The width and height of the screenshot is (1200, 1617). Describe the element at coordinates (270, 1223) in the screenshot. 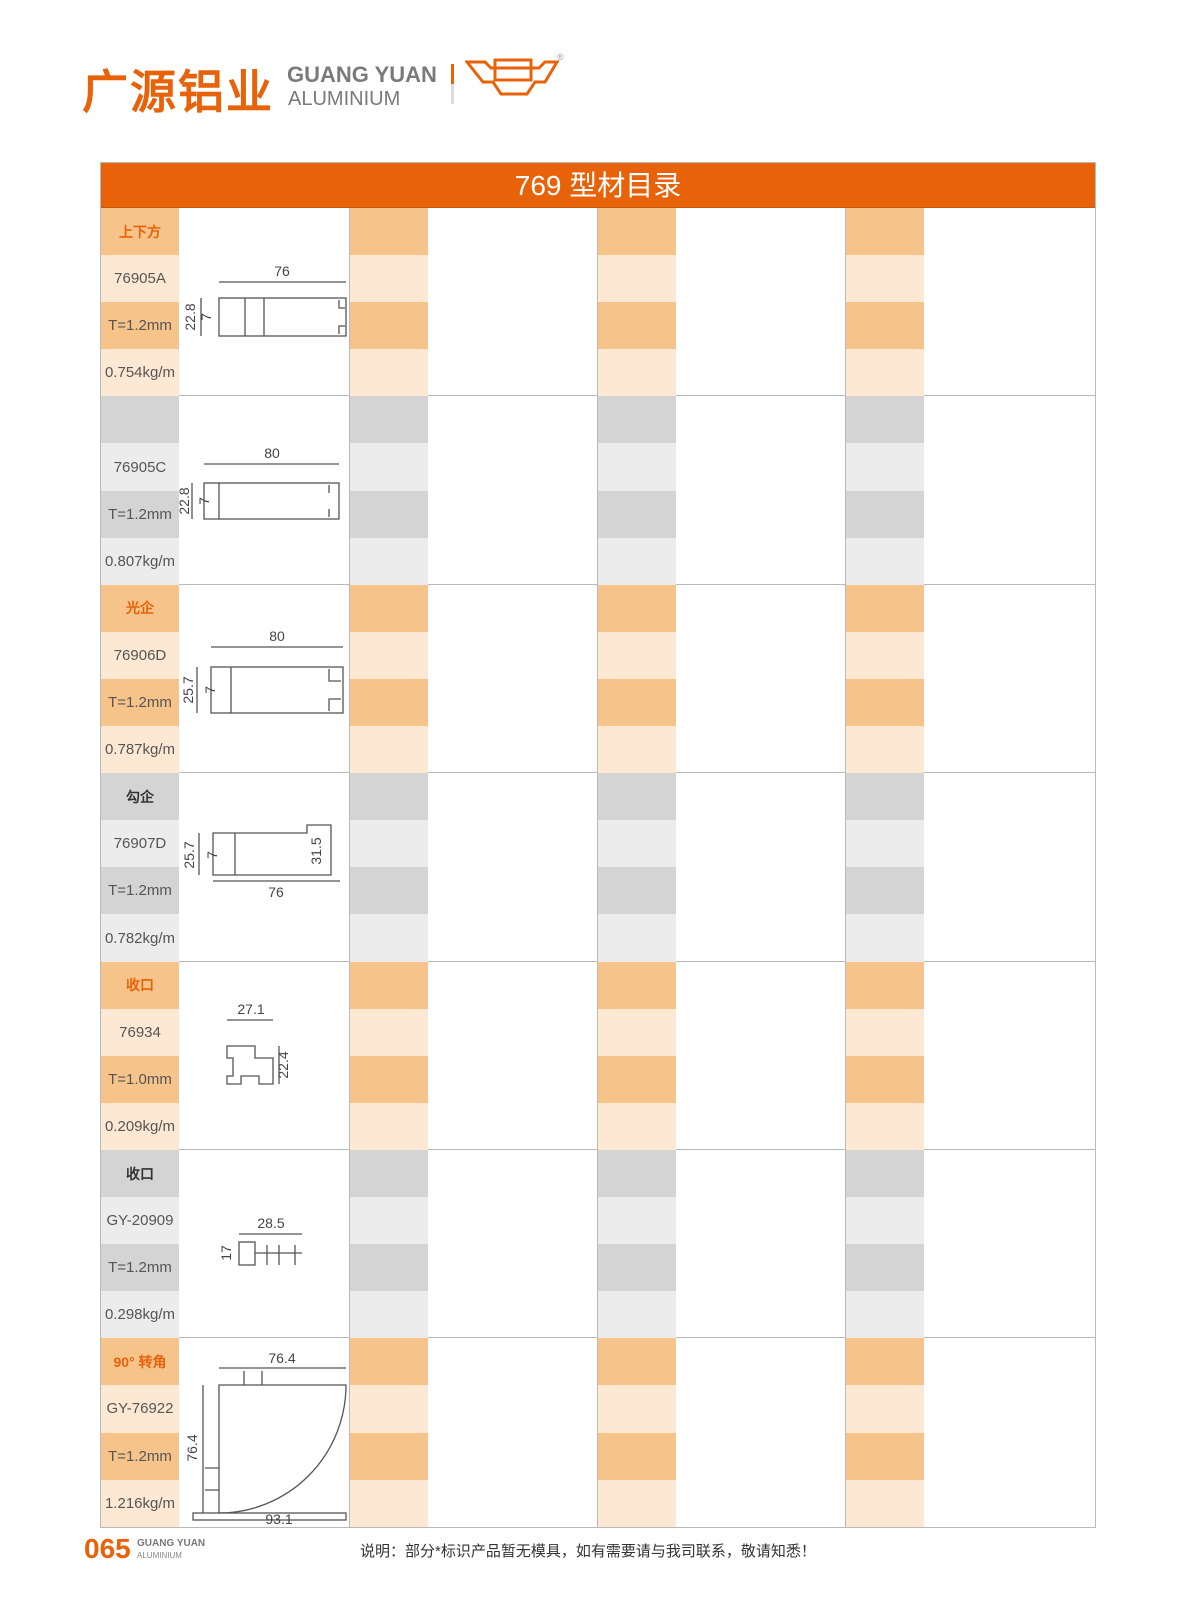

I see `dimension-label: 28.5` at that location.